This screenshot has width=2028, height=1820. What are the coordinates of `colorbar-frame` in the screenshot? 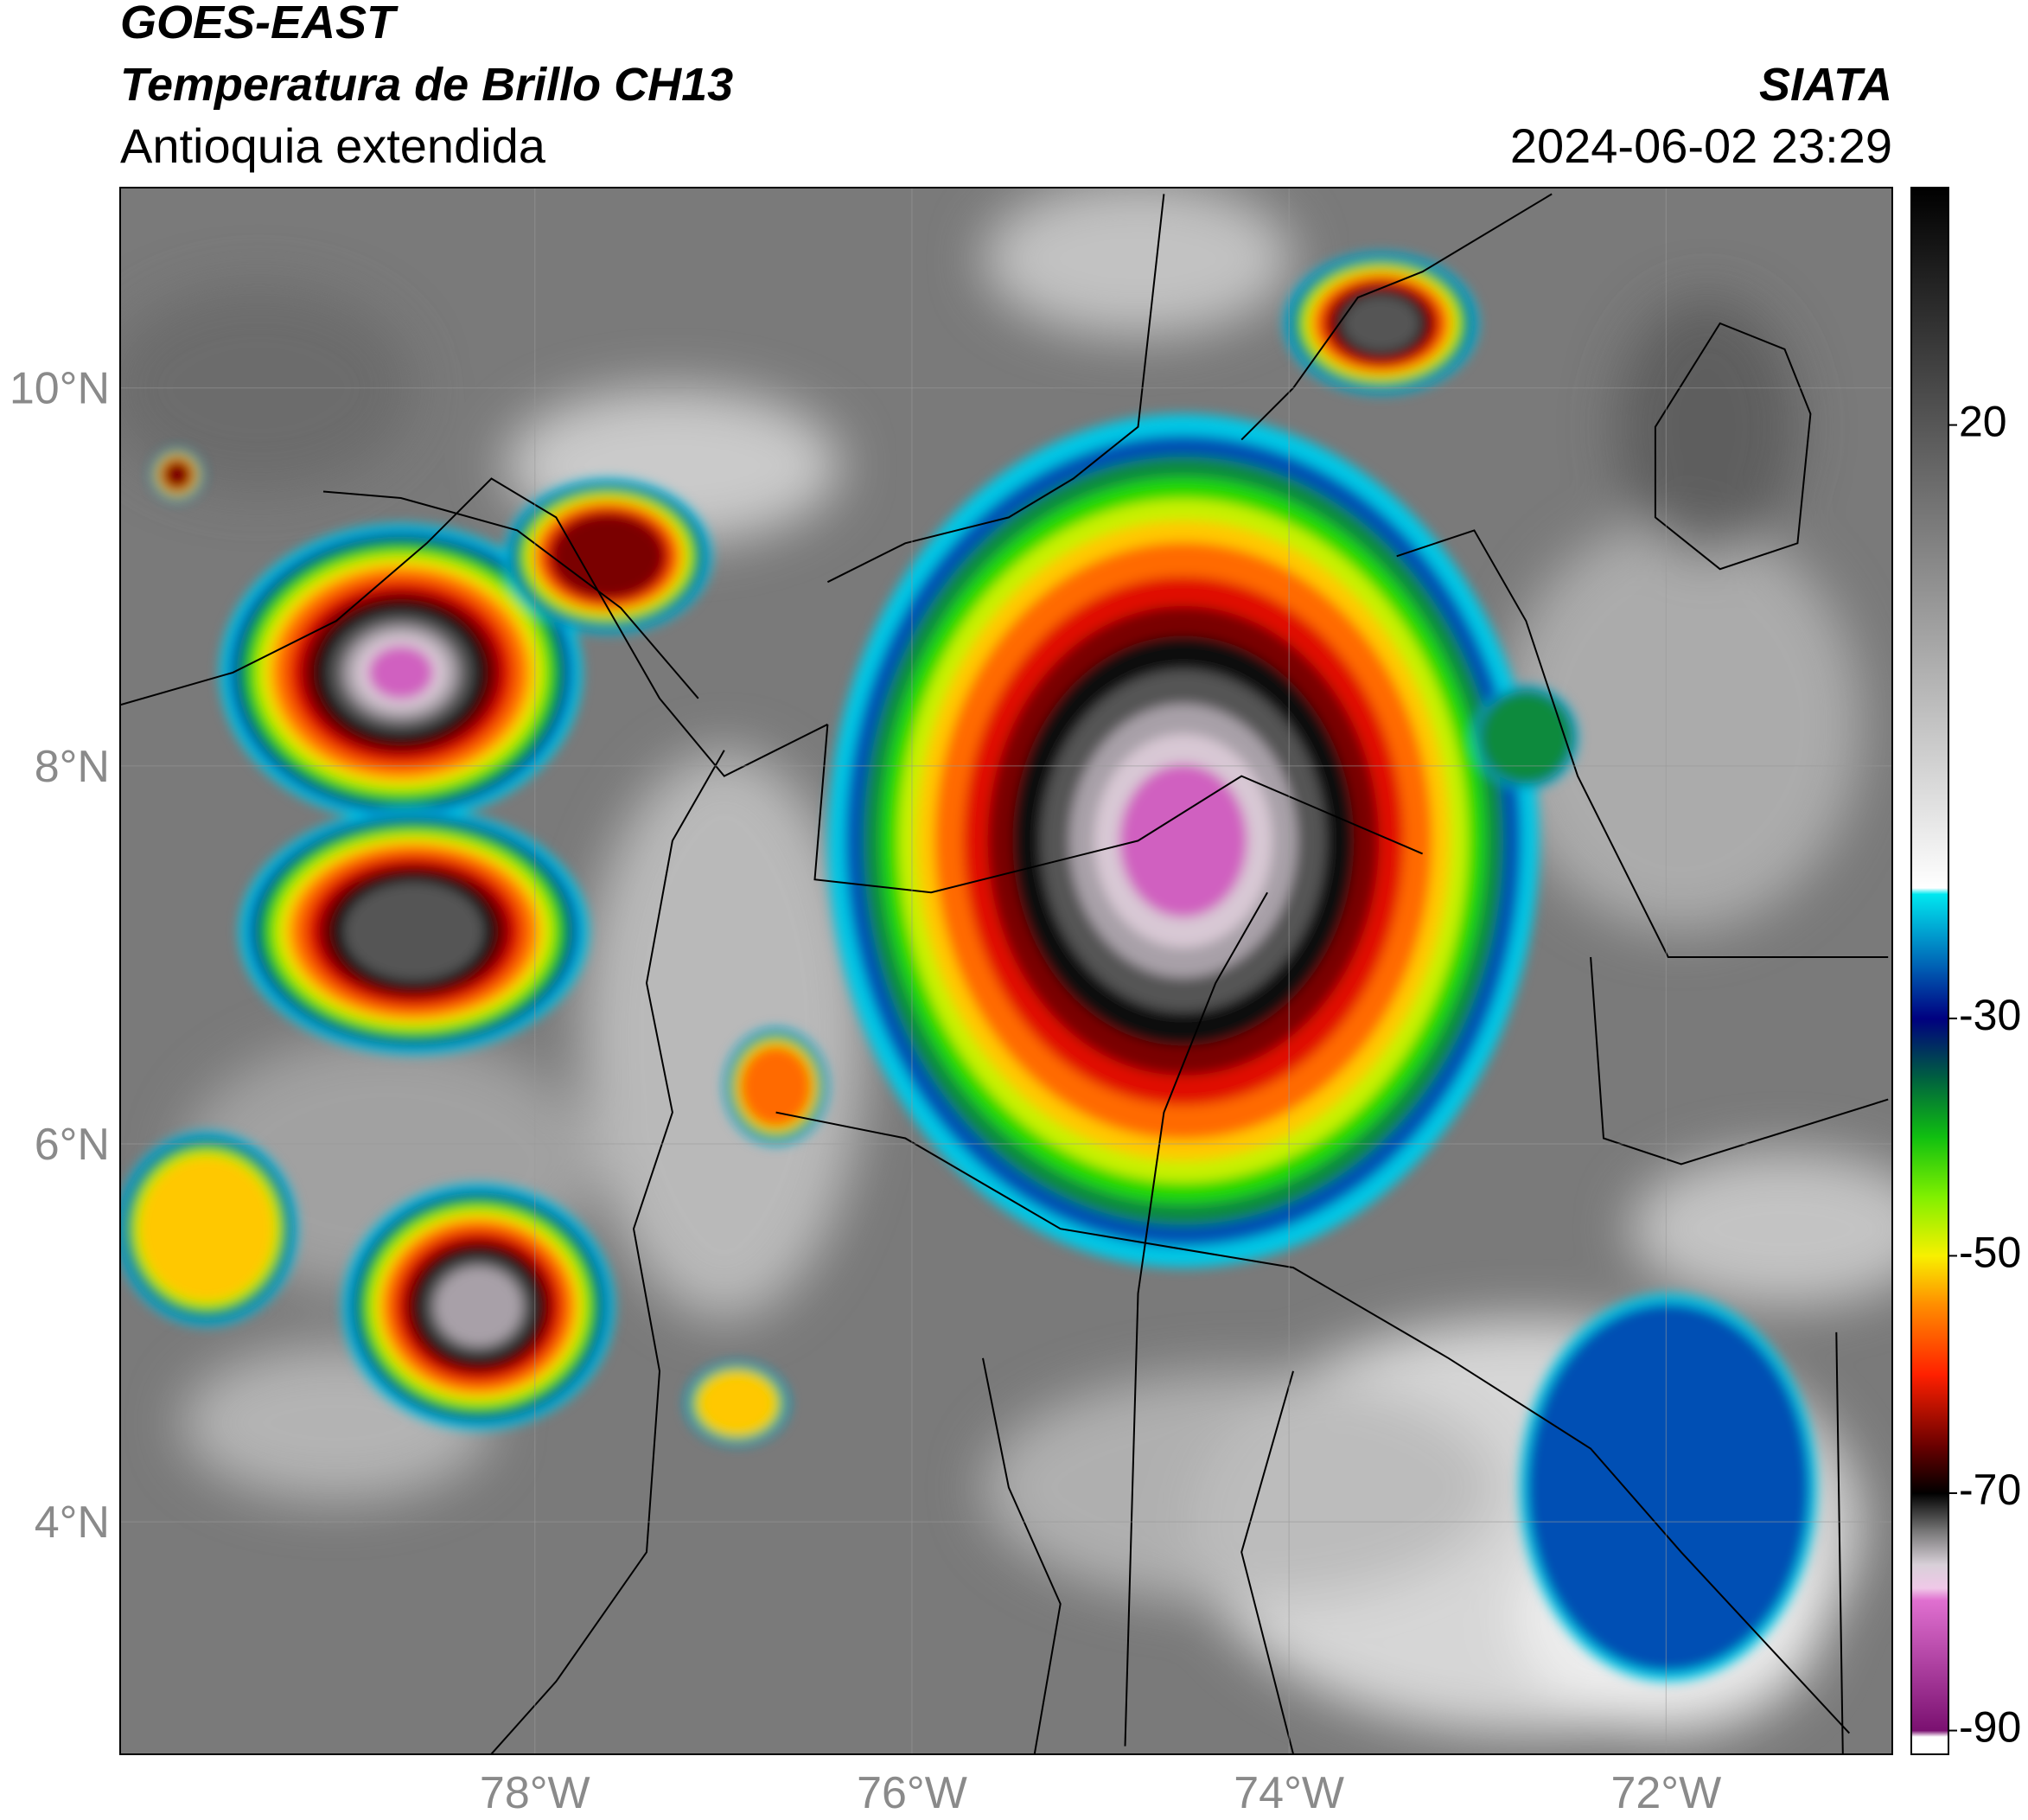 It's located at (1930, 971).